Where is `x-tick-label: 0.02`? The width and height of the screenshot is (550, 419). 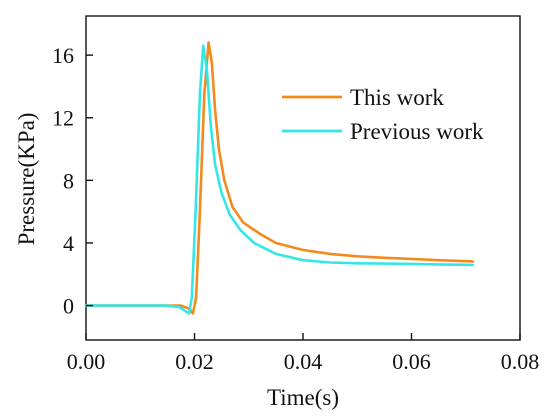 x-tick-label: 0.02 is located at coordinates (194, 361).